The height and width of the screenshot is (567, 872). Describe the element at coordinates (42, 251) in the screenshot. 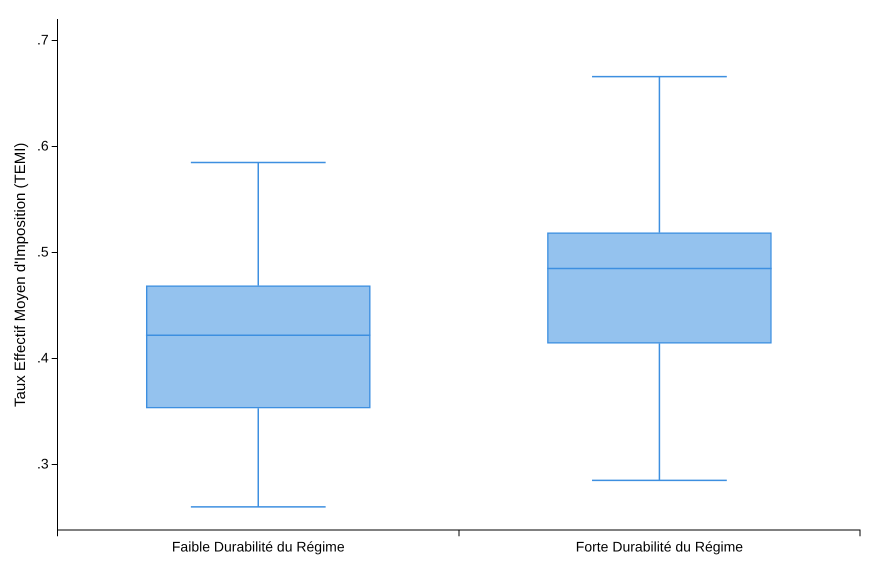

I see `y-tick-label: .5` at that location.